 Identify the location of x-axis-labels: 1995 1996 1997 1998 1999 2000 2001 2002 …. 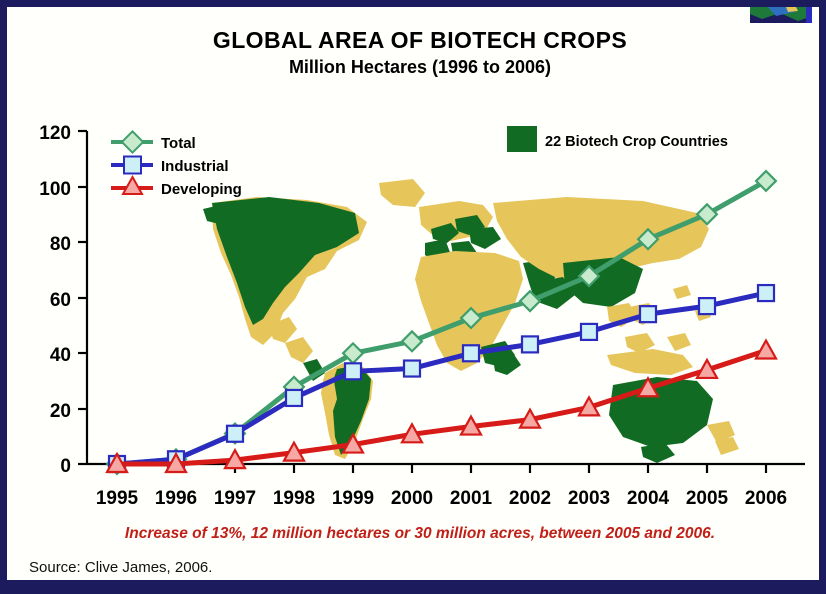
(441, 498).